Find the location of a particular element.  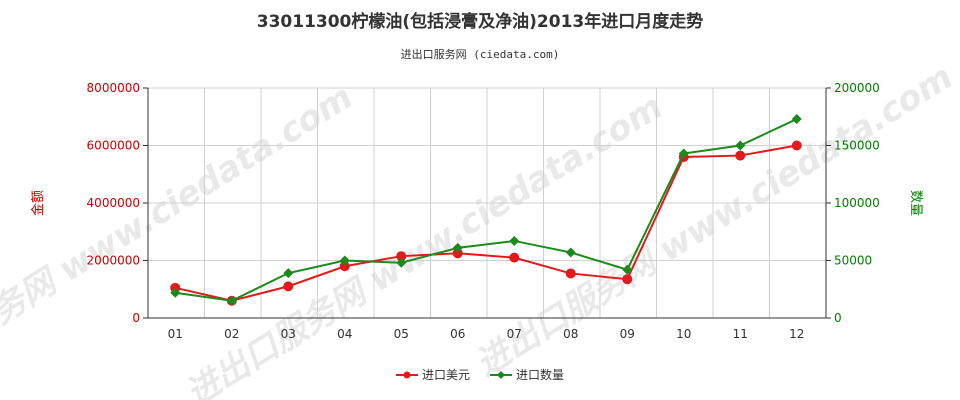

right-axis-title: 数量 is located at coordinates (915, 203).